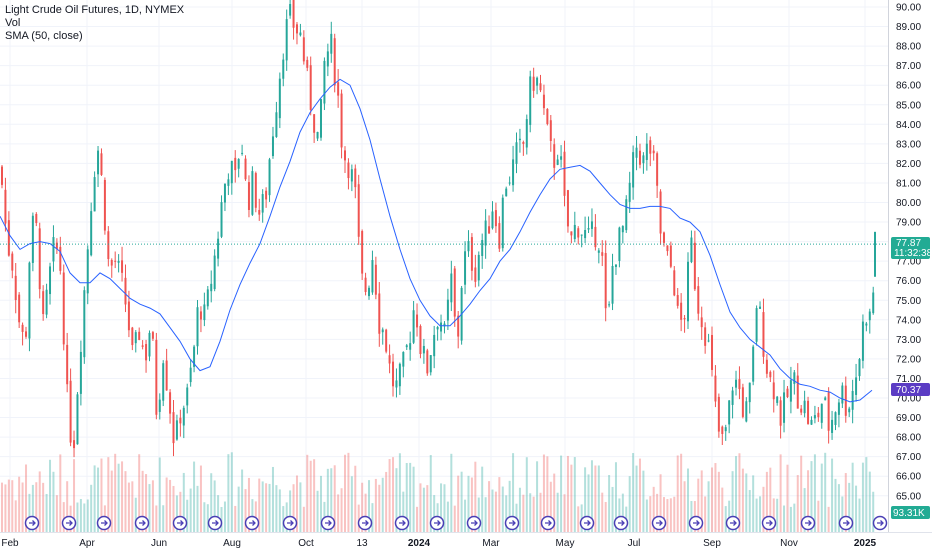 This screenshot has width=932, height=550. Describe the element at coordinates (438, 543) in the screenshot. I see `time-axis: Feb Apr Jun Aug Oct 13 2024 Mar May Jul Sep Nov 2025` at that location.